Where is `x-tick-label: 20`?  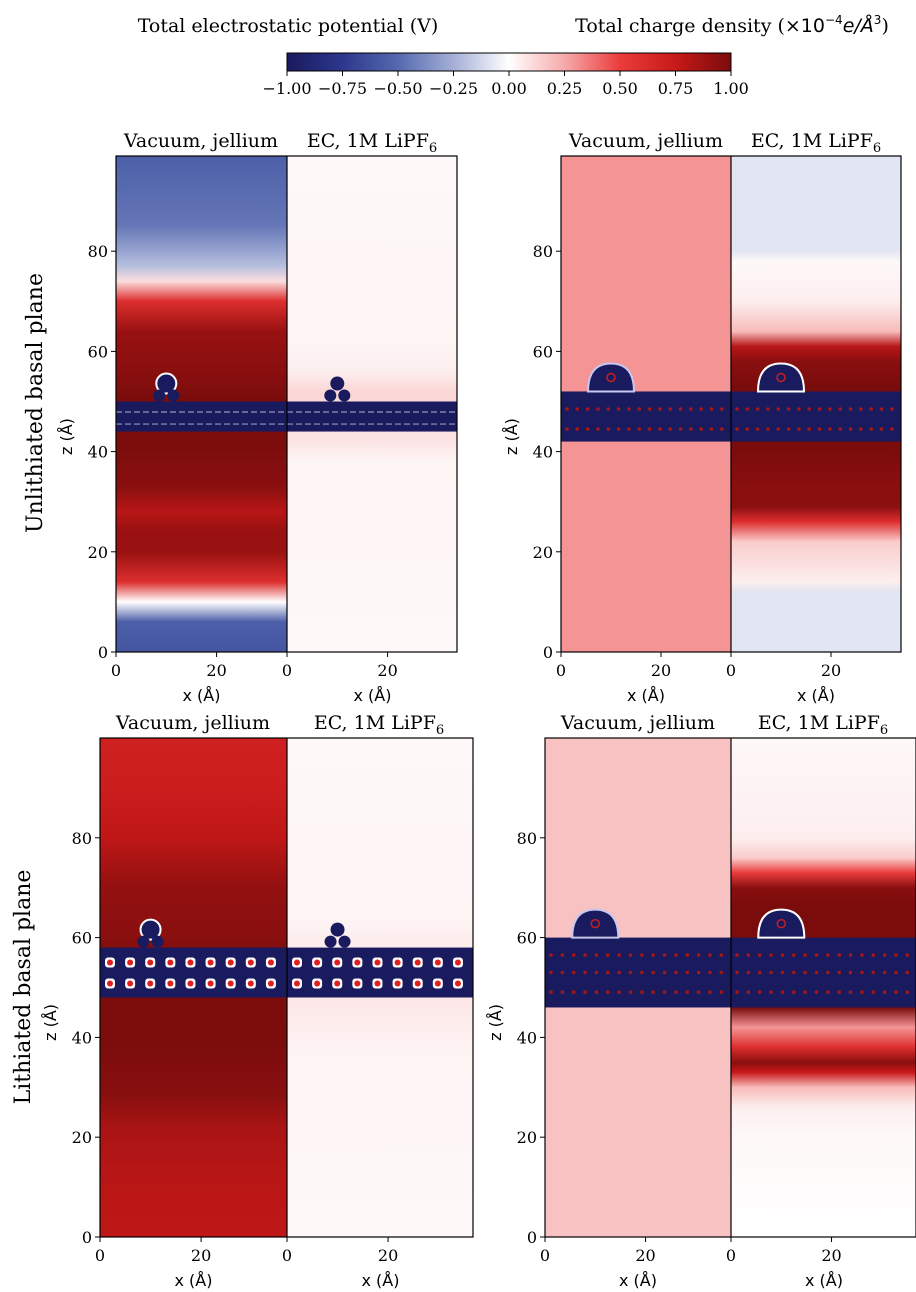
x-tick-label: 20 is located at coordinates (387, 670).